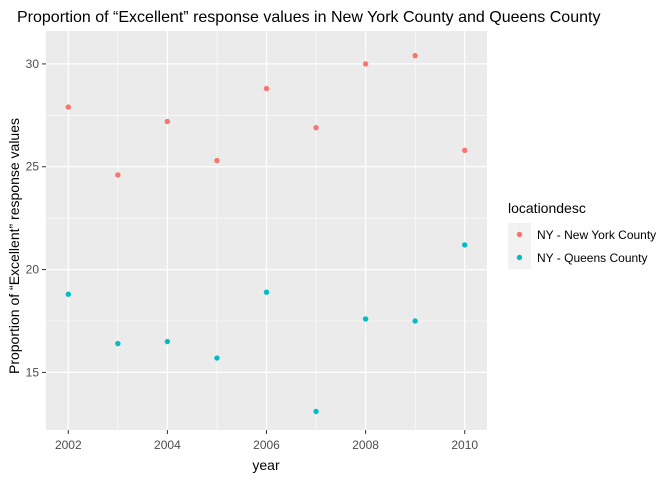 This screenshot has height=480, width=672. Describe the element at coordinates (33, 64) in the screenshot. I see `y-tick-label: 30` at that location.